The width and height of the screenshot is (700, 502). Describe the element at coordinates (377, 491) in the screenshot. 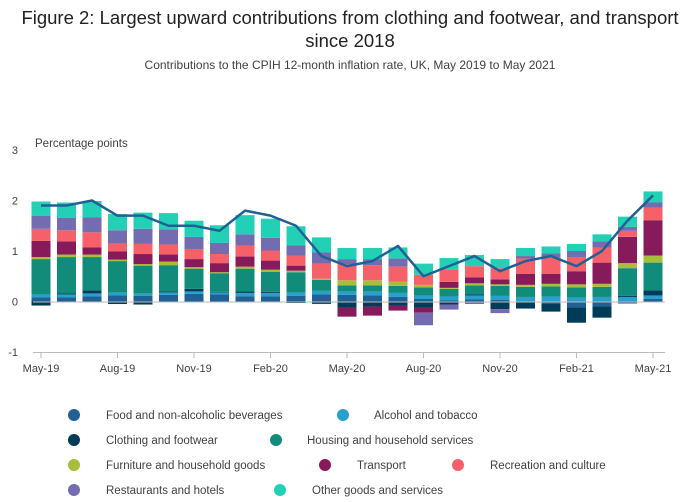

I see `legend-label: Other goods and services` at that location.